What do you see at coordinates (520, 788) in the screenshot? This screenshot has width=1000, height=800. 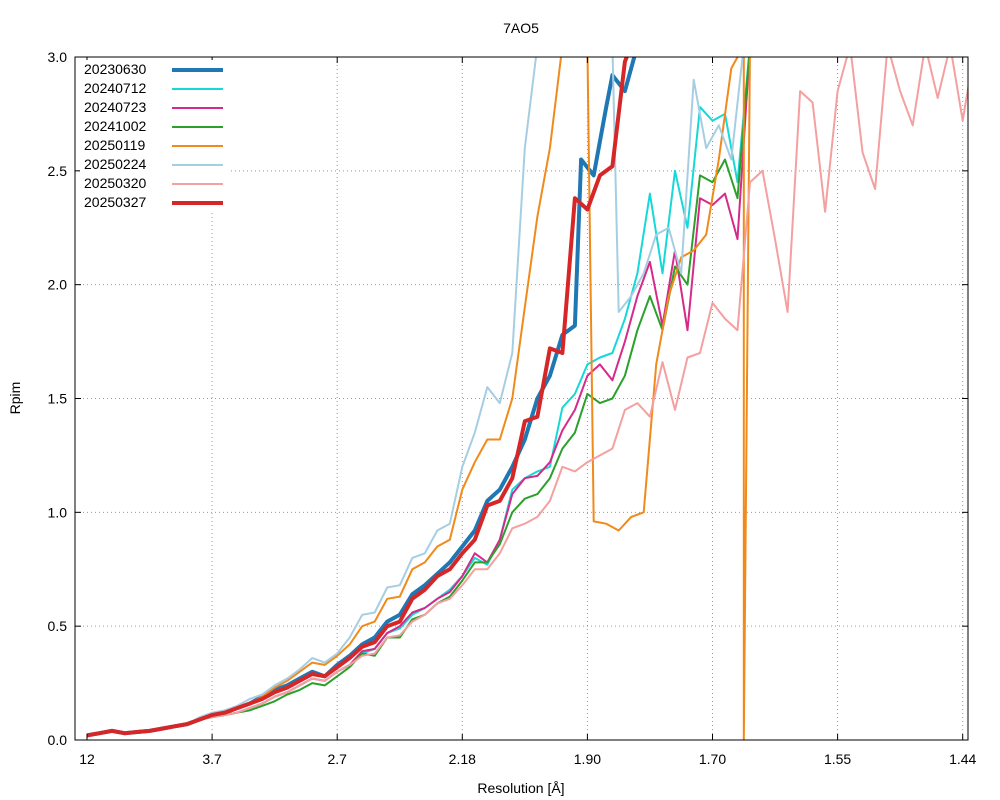 I see `x-axis-label: Resolution [Å]` at bounding box center [520, 788].